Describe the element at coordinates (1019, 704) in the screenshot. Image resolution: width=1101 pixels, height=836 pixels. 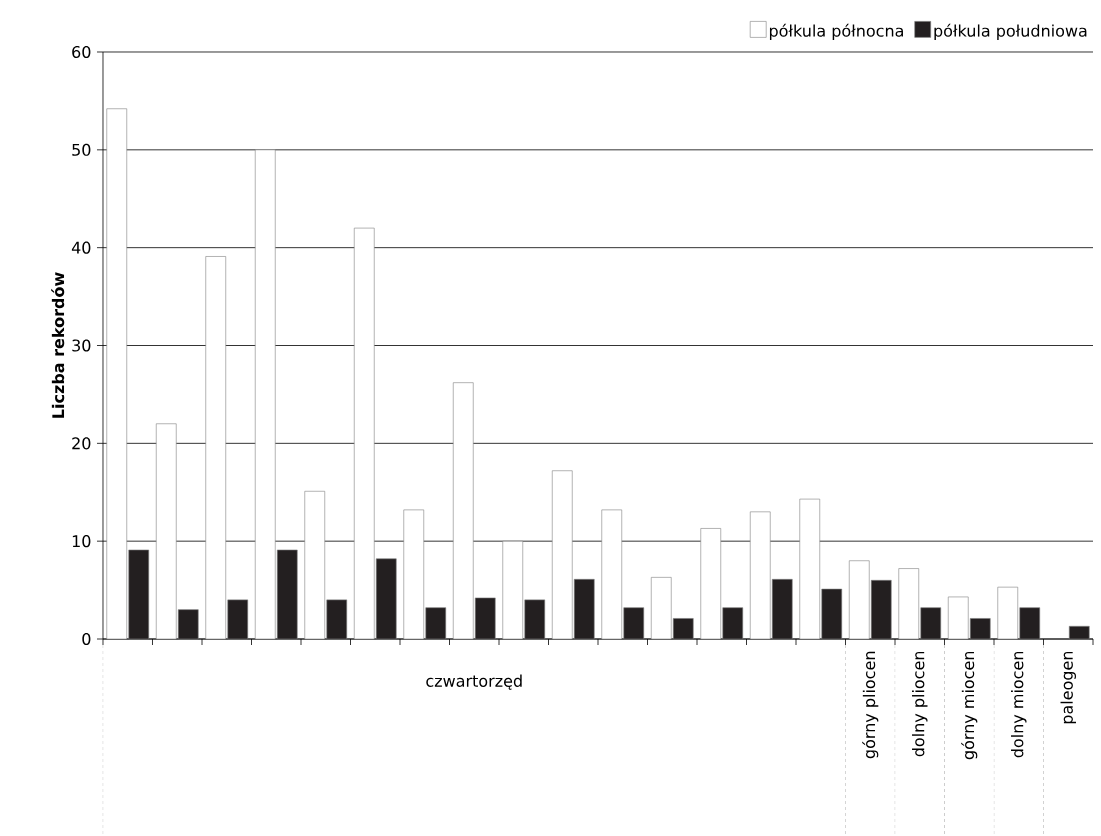
I see `x-tick-label: dolny miocen` at that location.